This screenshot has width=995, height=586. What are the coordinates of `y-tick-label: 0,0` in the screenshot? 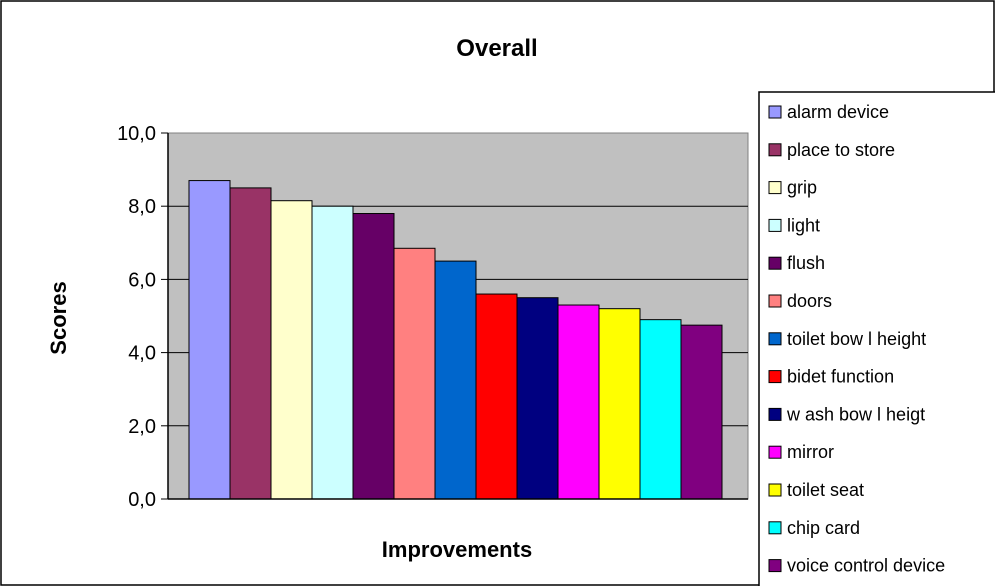 It's located at (142, 500).